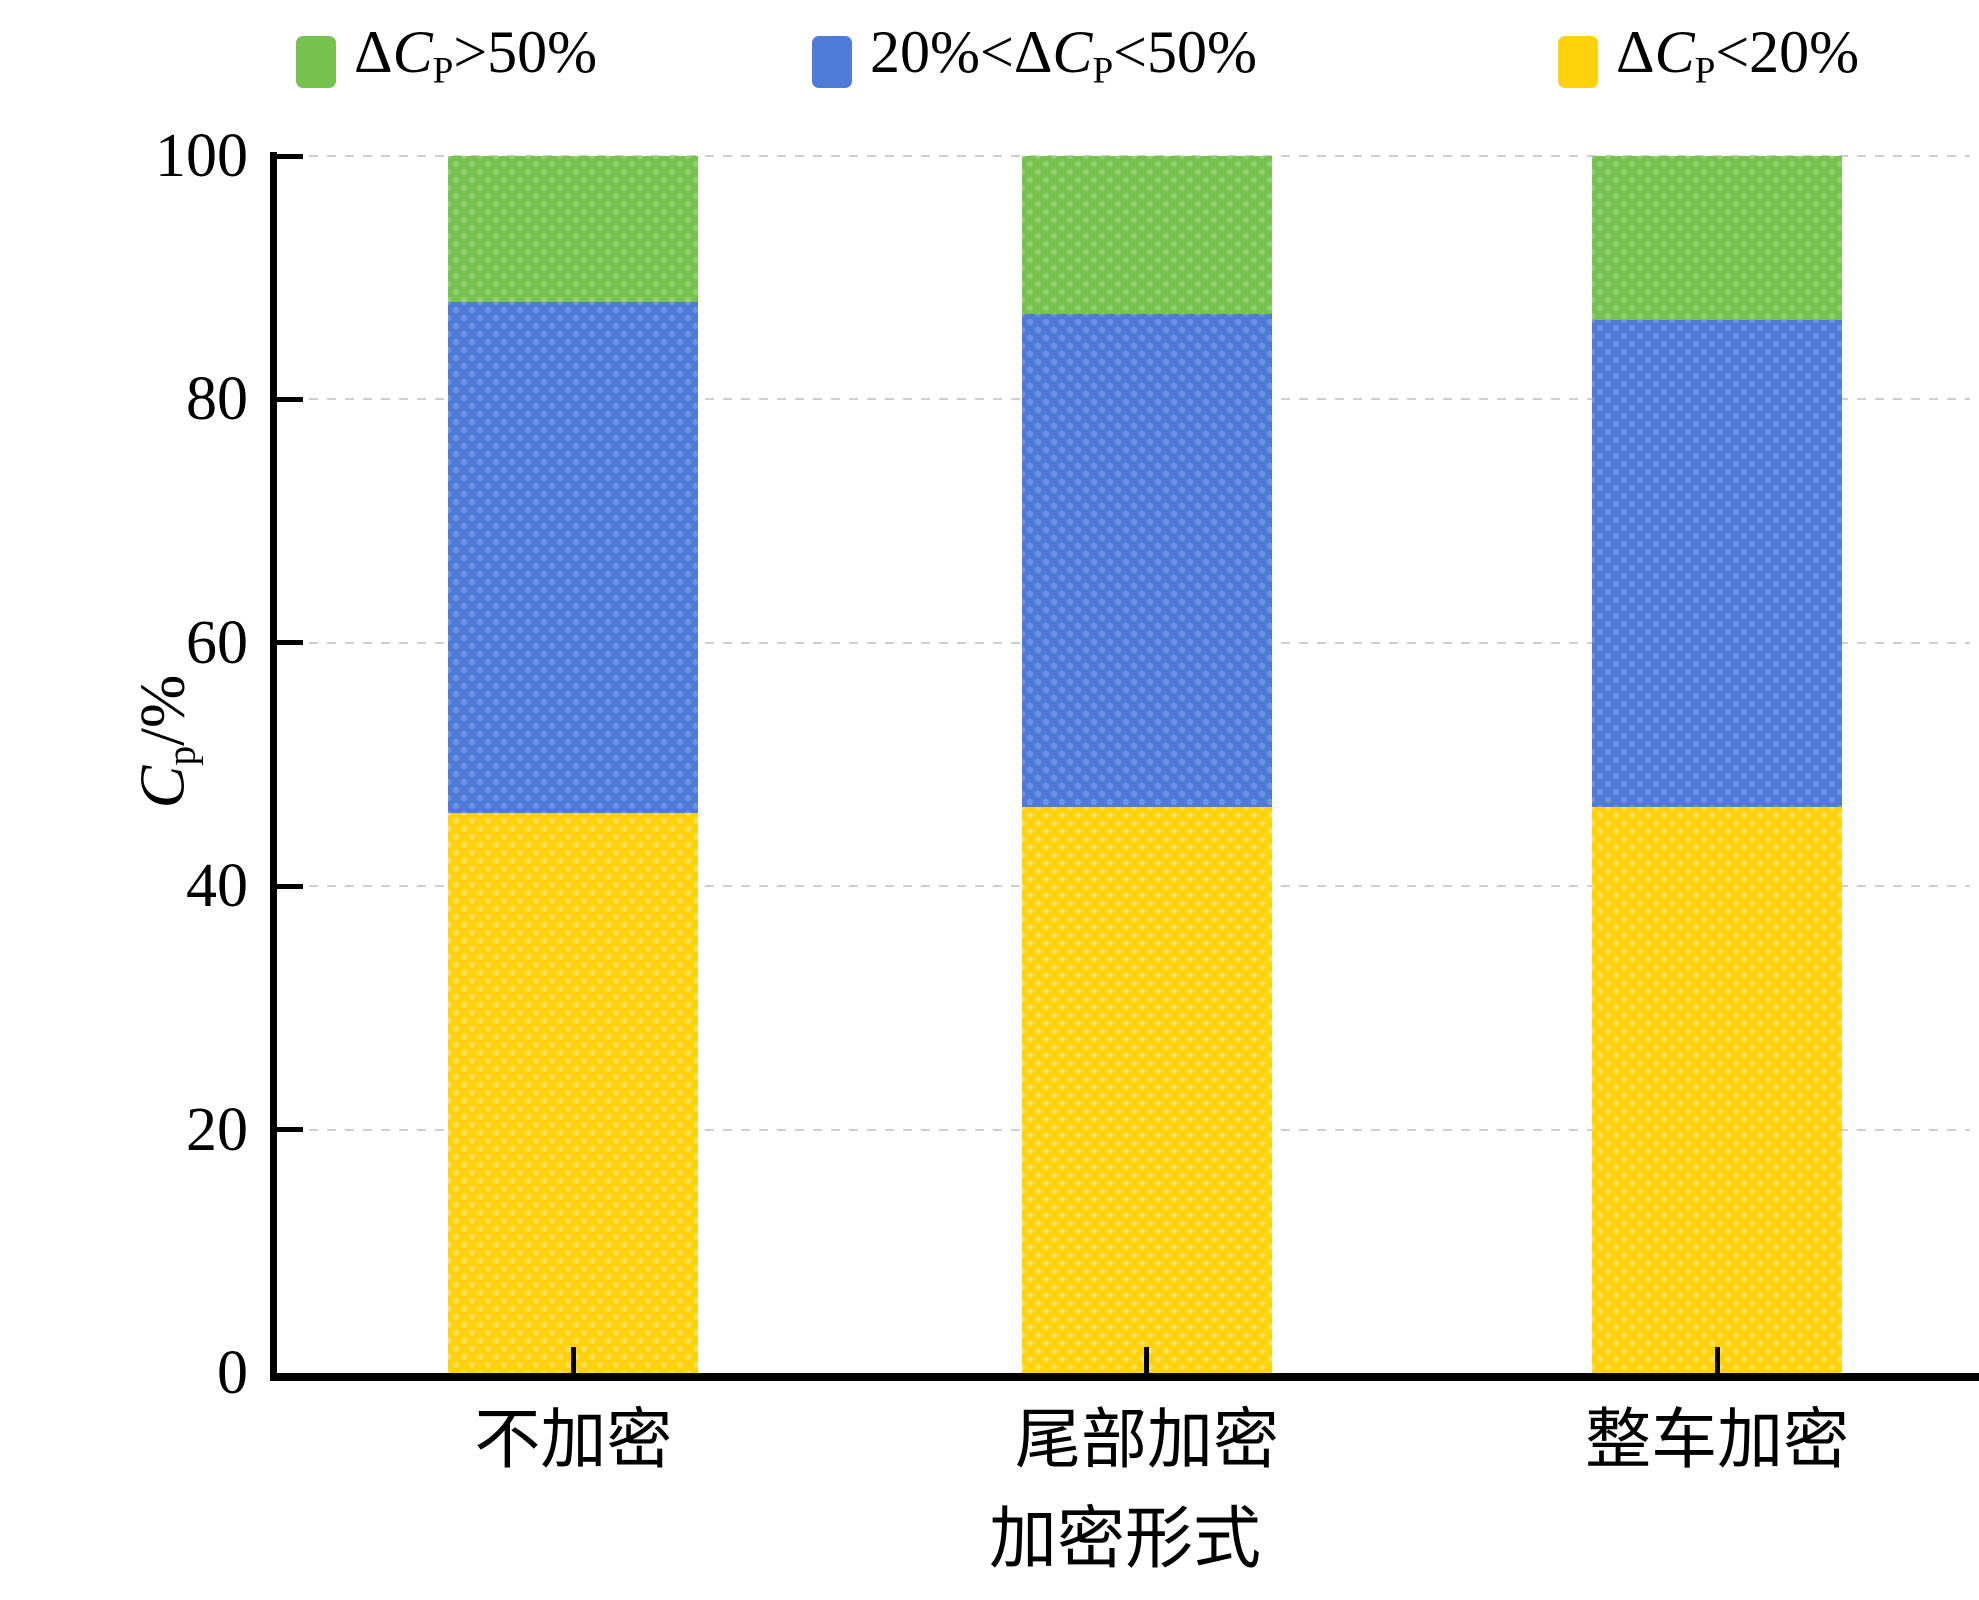 This screenshot has height=1600, width=1979. Describe the element at coordinates (201, 156) in the screenshot. I see `y-tick-label-100: 100` at that location.